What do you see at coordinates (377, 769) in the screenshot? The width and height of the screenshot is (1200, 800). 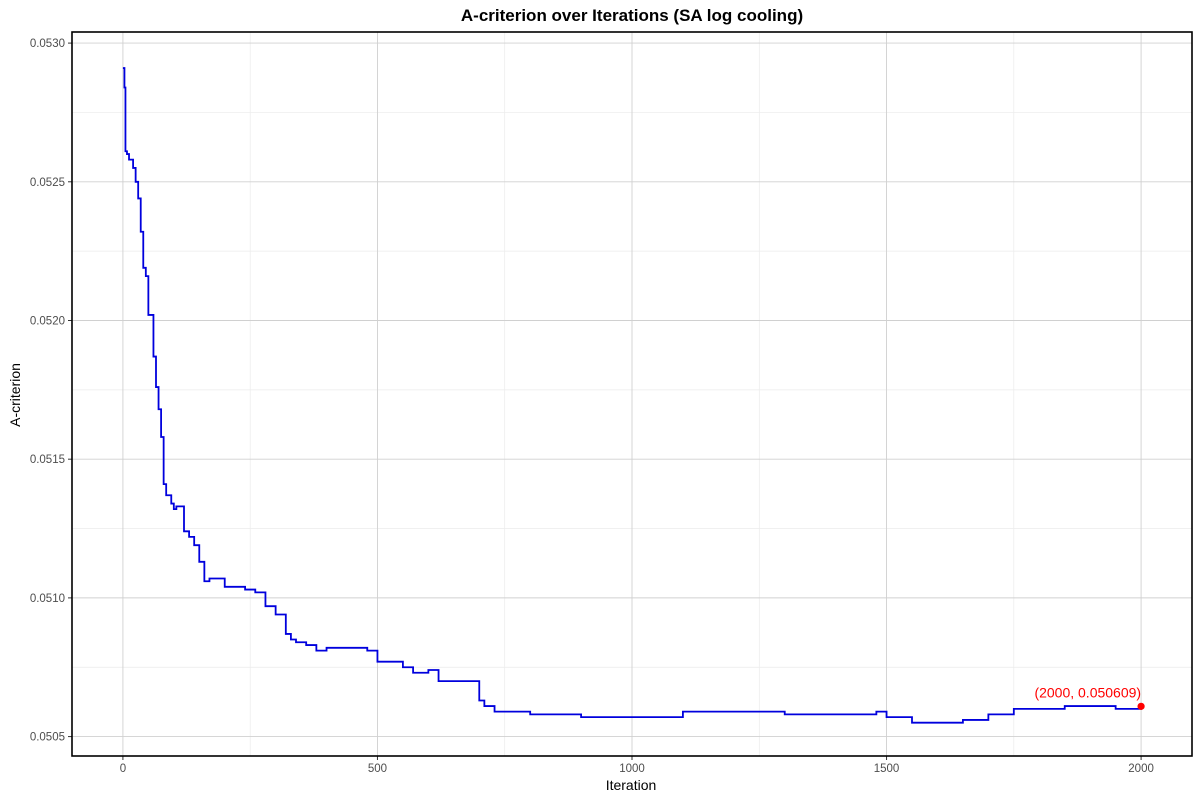 I see `x-tick-label: 500` at bounding box center [377, 769].